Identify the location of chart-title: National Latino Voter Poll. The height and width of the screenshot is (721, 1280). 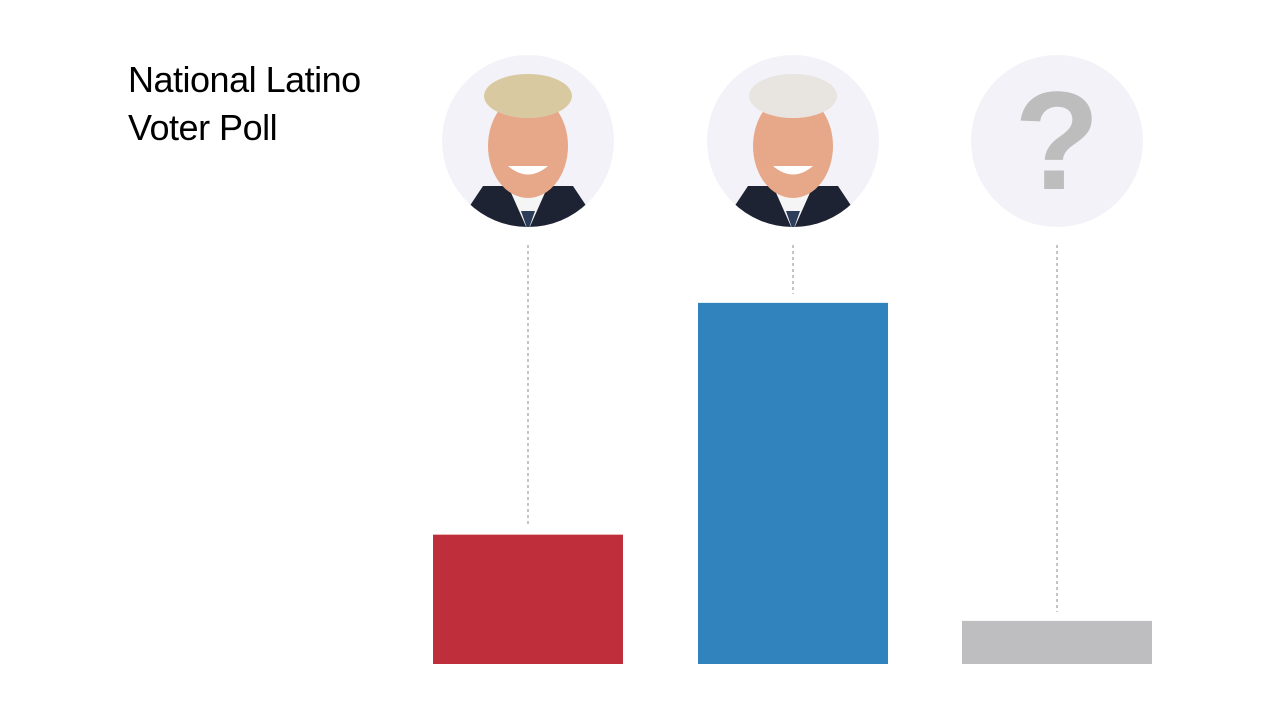
(244, 103).